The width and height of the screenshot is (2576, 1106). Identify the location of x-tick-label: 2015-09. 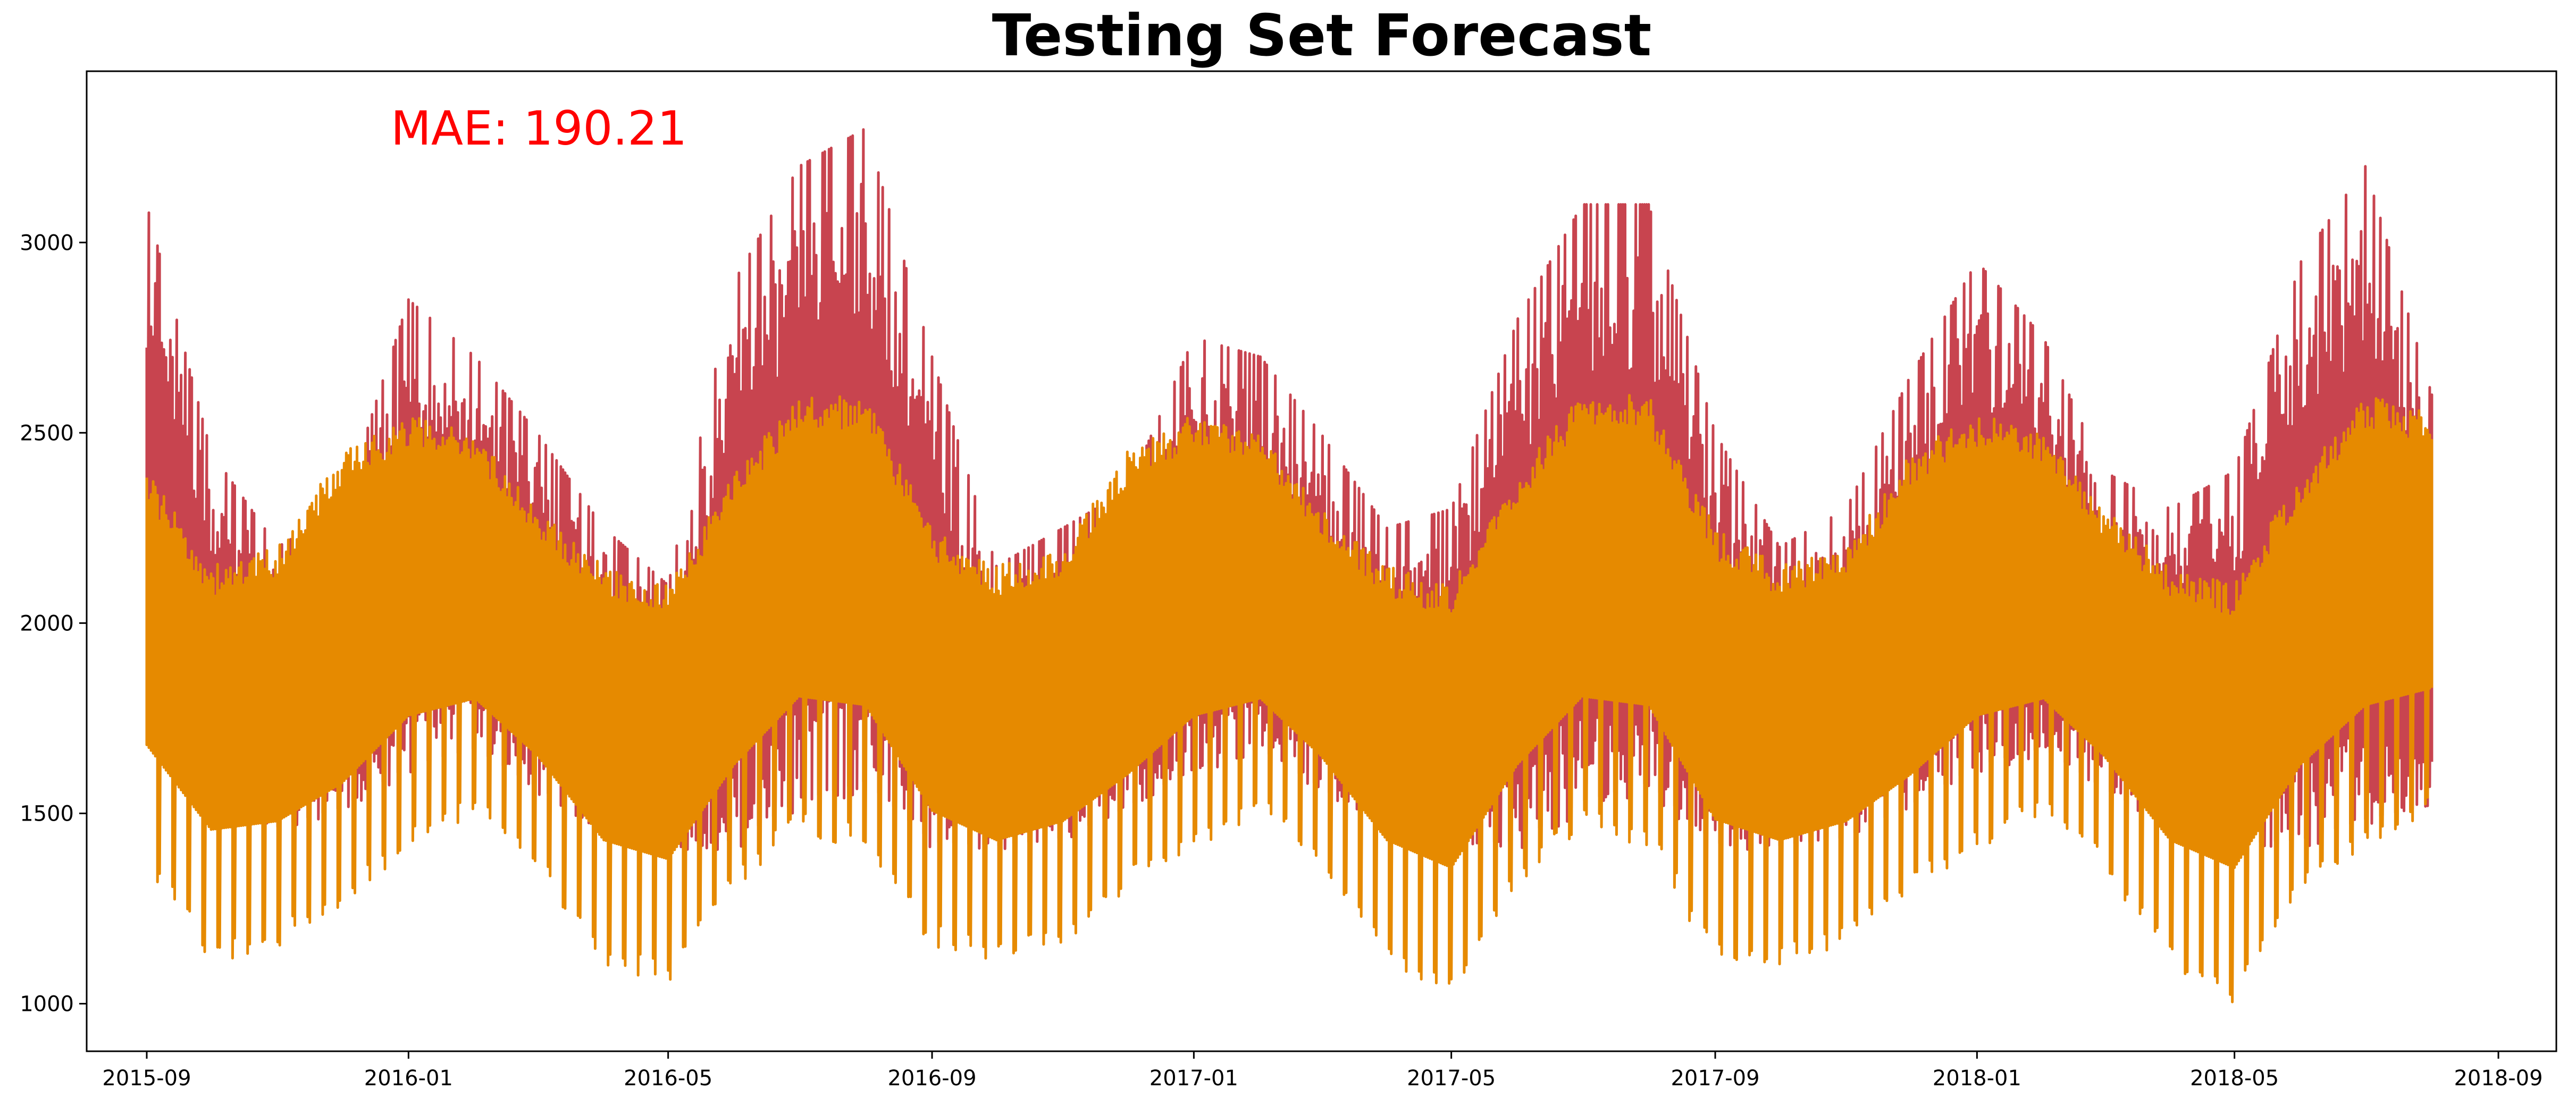
(146, 1078).